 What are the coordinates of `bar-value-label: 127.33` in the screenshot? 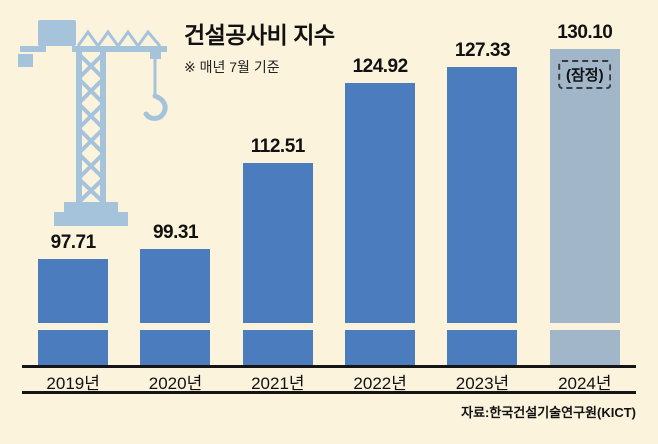 It's located at (482, 50).